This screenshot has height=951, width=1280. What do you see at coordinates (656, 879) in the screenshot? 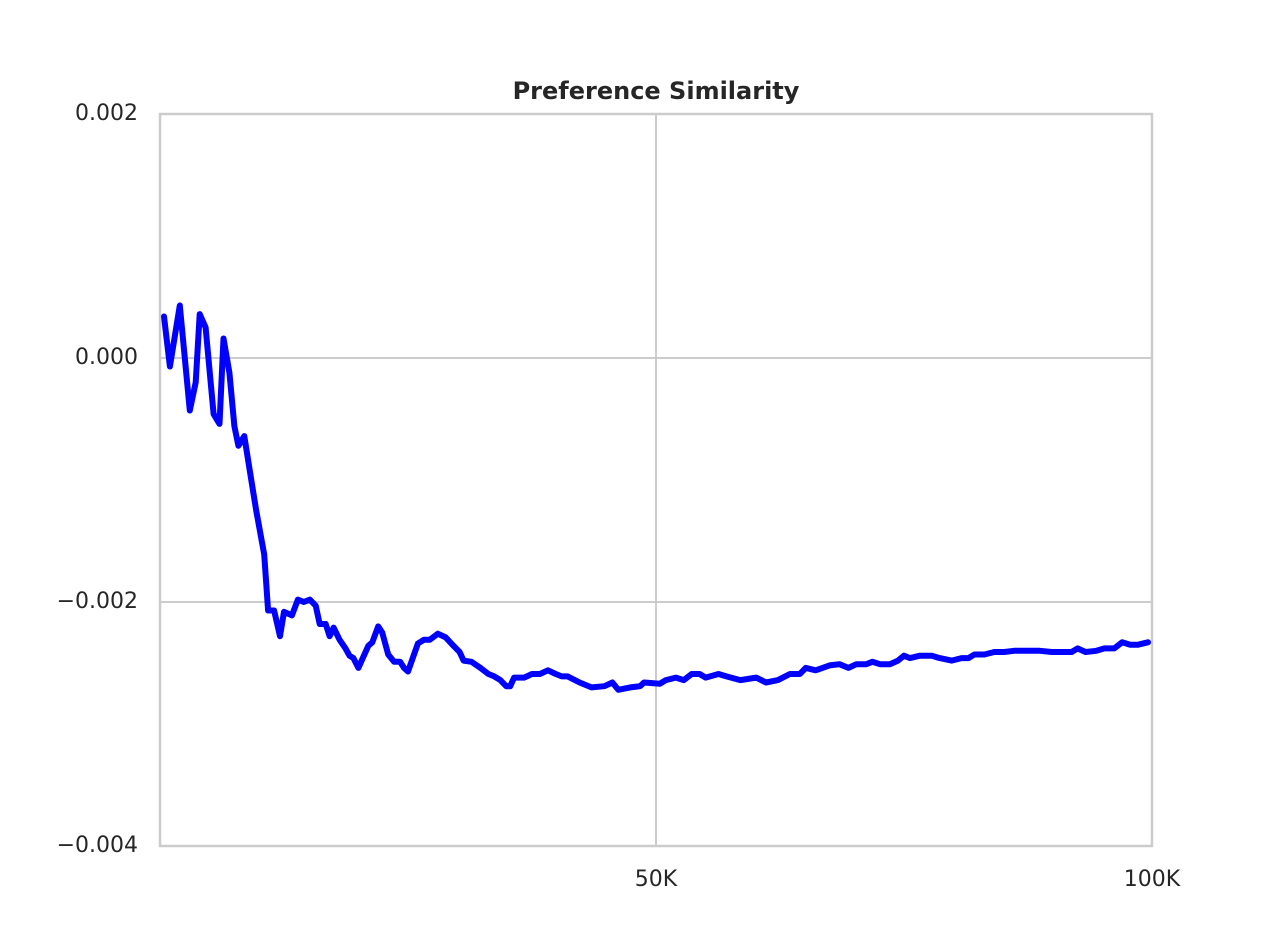
I see `x-tick-label: 50K` at bounding box center [656, 879].